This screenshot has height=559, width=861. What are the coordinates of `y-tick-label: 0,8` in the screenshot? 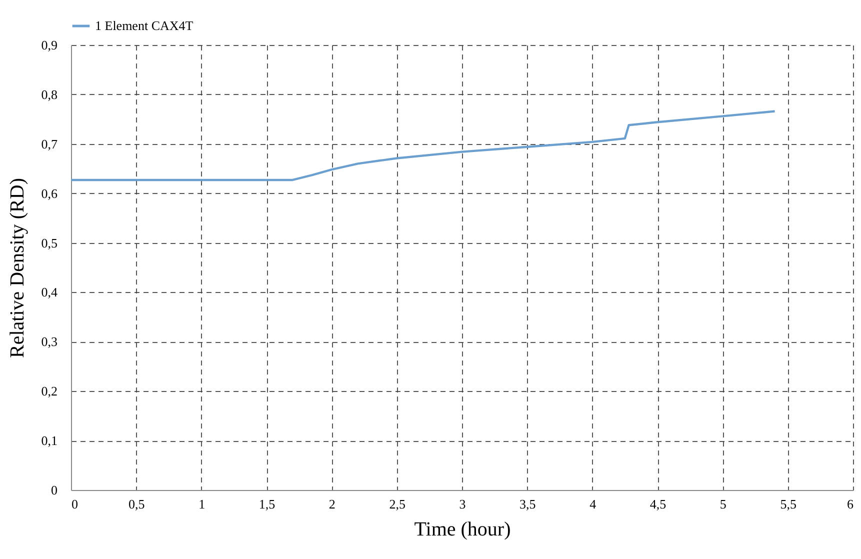 It's located at (49, 94).